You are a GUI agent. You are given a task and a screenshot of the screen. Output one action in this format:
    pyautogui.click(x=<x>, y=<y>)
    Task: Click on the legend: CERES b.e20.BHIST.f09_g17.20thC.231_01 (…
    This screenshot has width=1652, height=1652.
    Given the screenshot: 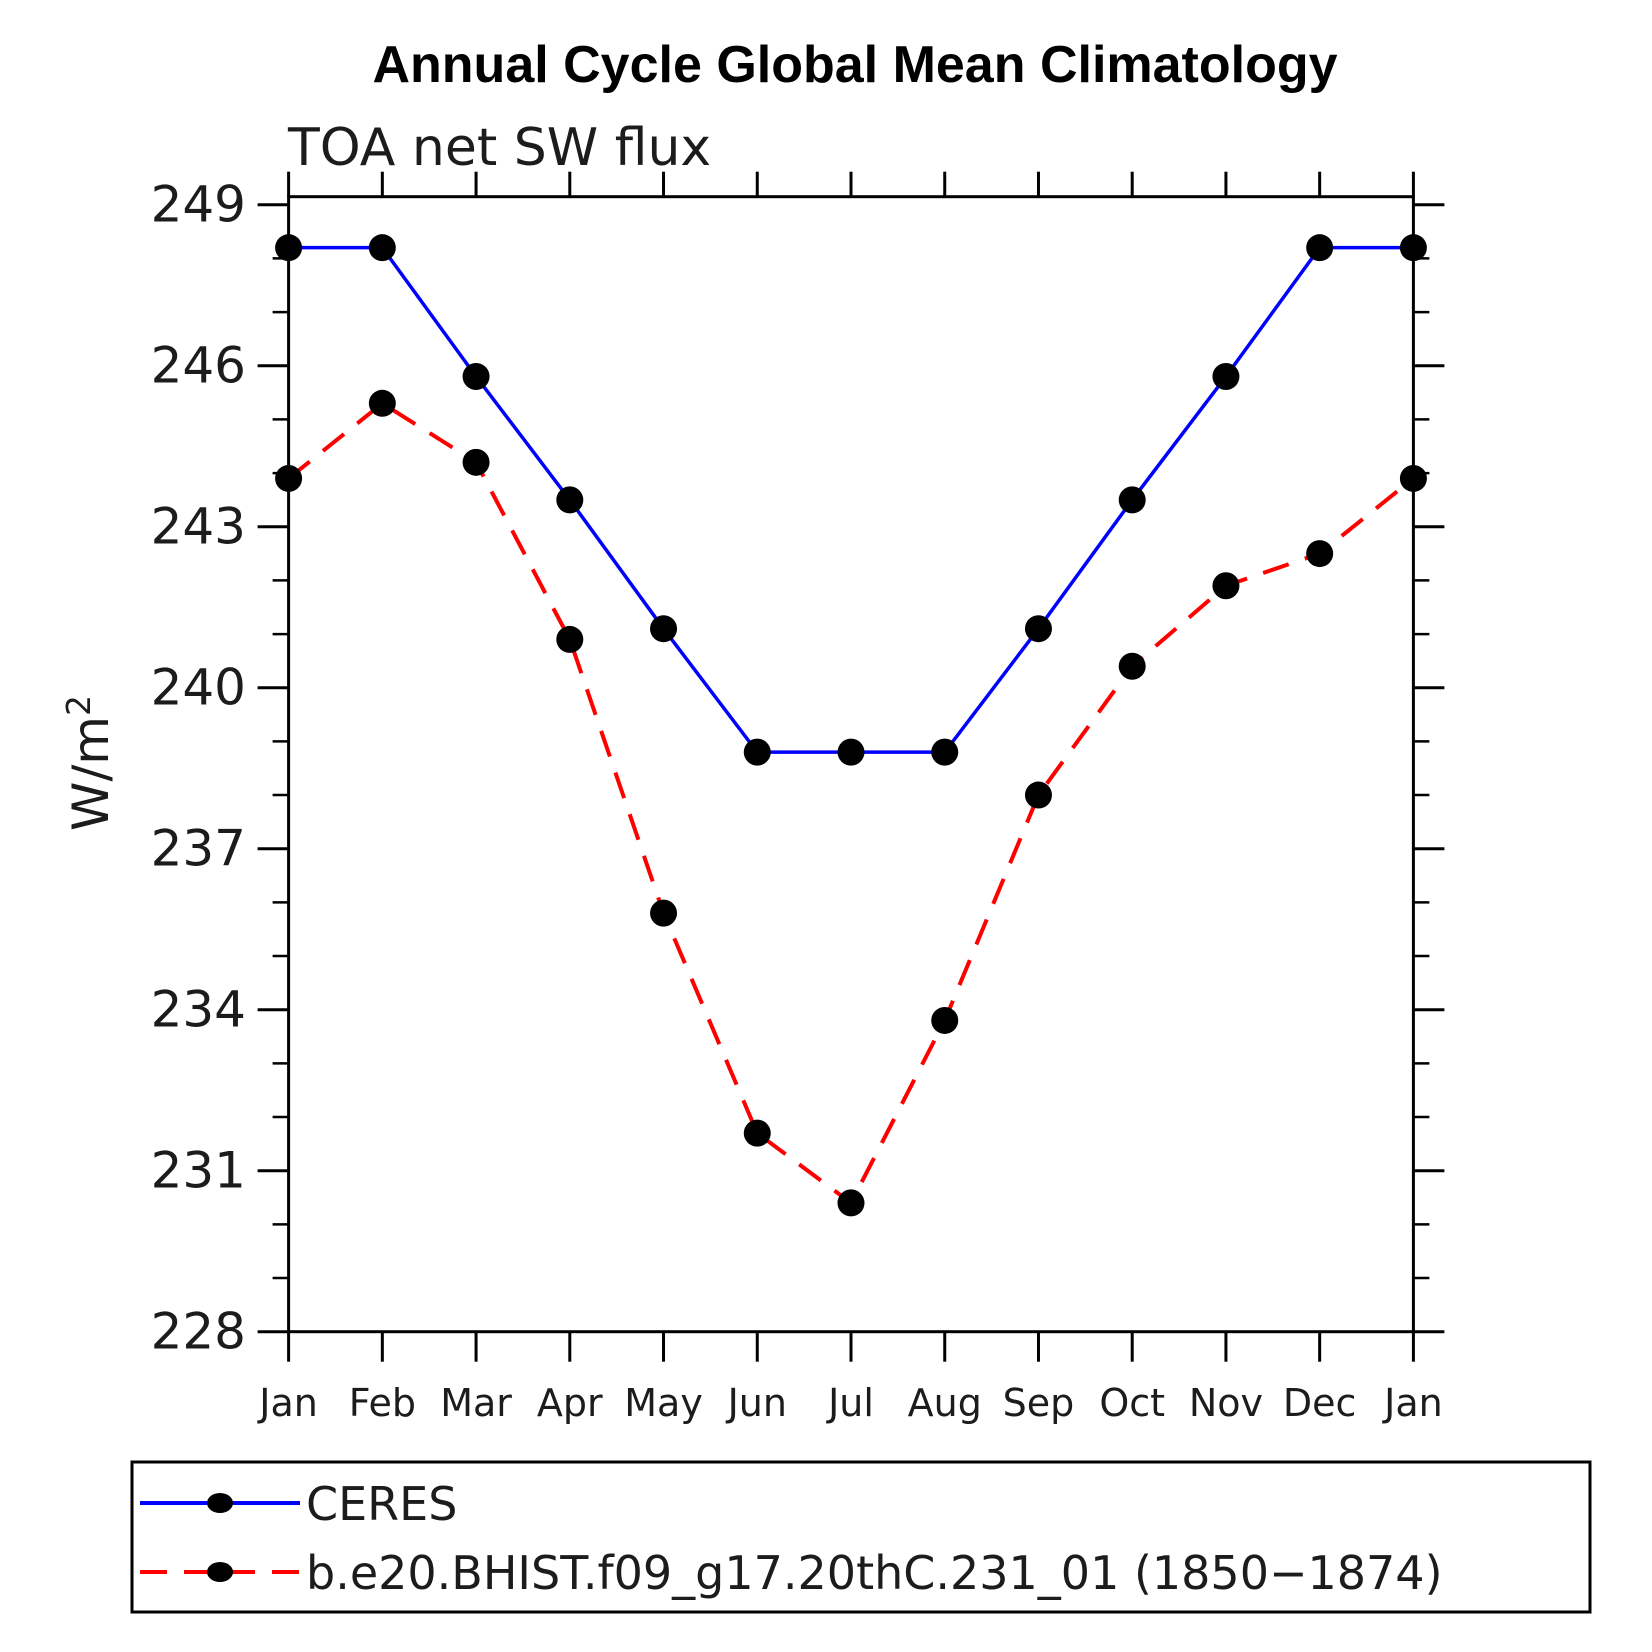 What is the action you would take?
    pyautogui.click(x=861, y=1537)
    